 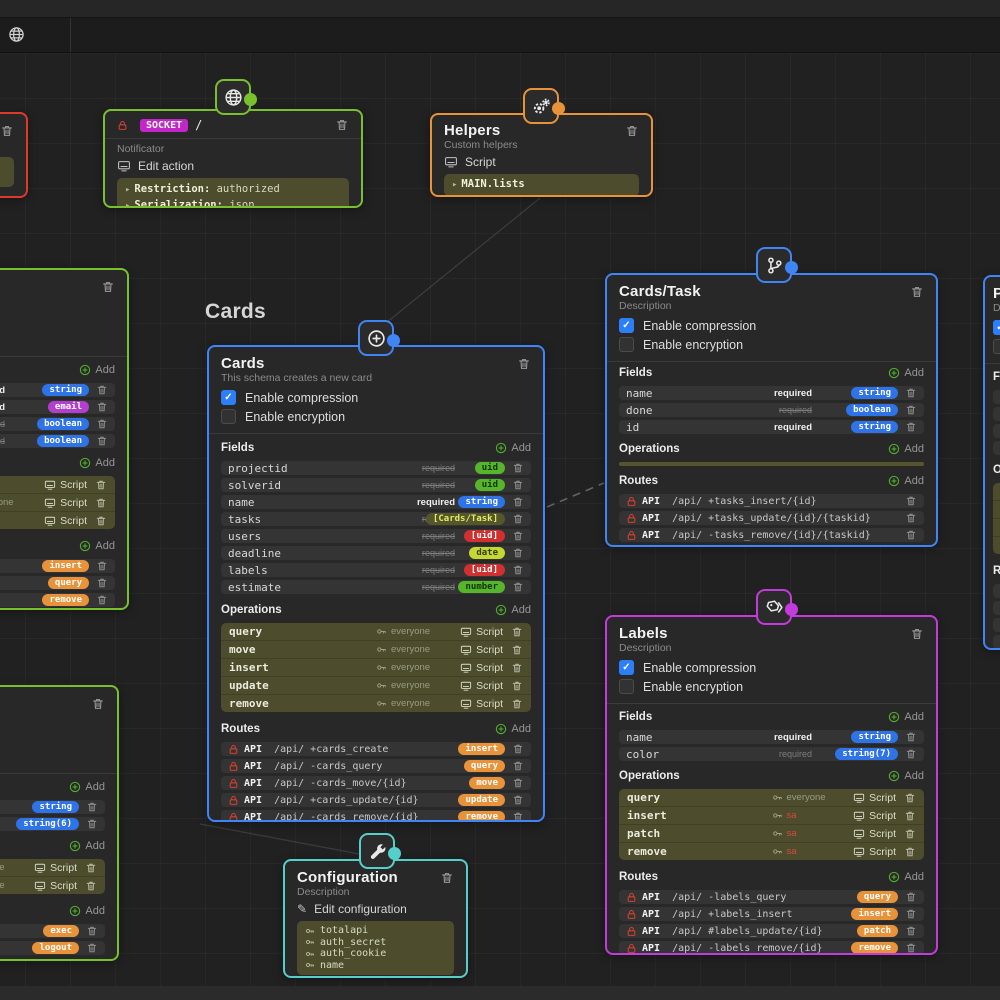 I want to click on field-row: users required [uid], so click(x=376, y=536).